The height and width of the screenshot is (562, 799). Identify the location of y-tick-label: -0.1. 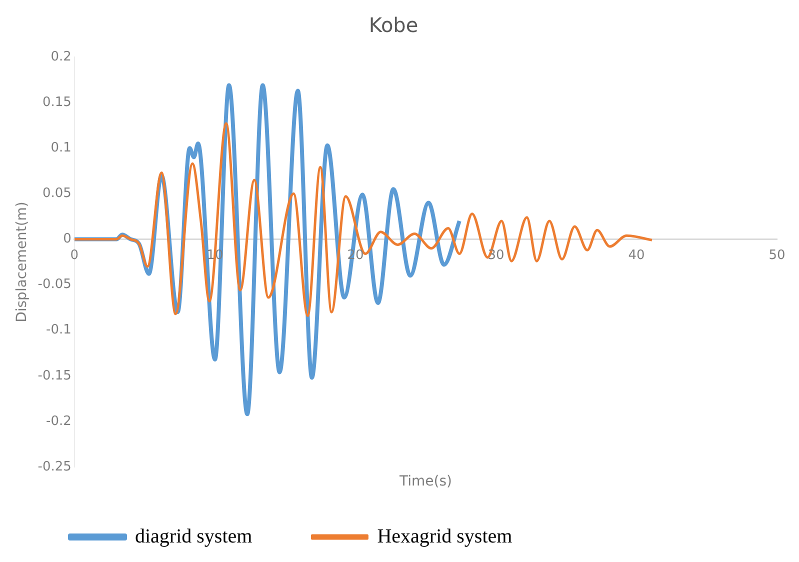
(59, 330).